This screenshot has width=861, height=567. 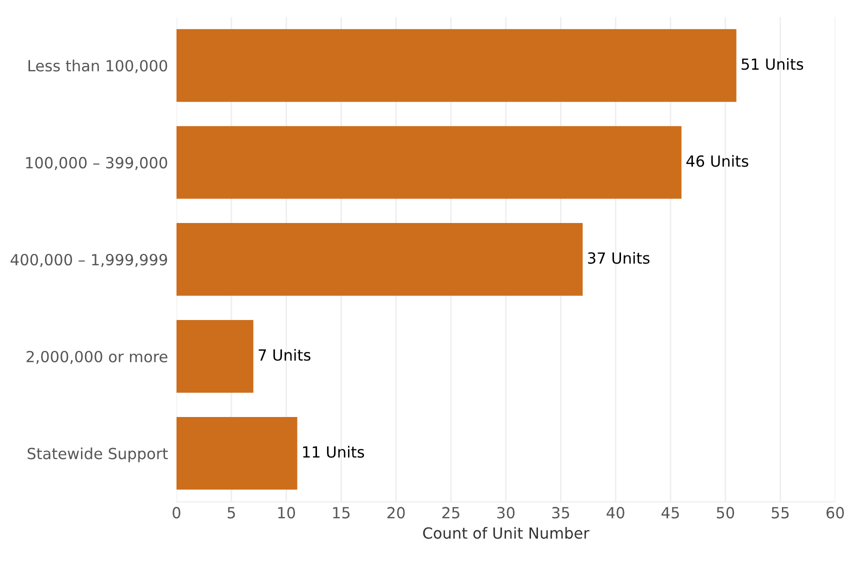 What do you see at coordinates (284, 354) in the screenshot?
I see `data-label: 7 Units` at bounding box center [284, 354].